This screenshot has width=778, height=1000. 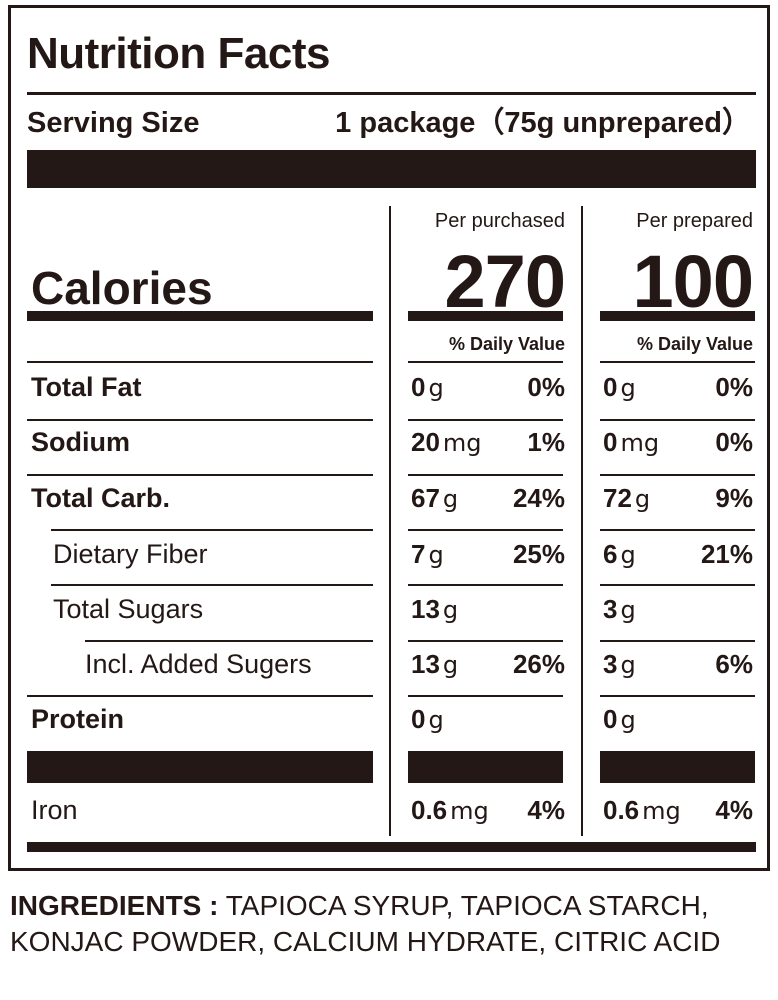 I want to click on serving-size-label: Serving Size, so click(x=113, y=123).